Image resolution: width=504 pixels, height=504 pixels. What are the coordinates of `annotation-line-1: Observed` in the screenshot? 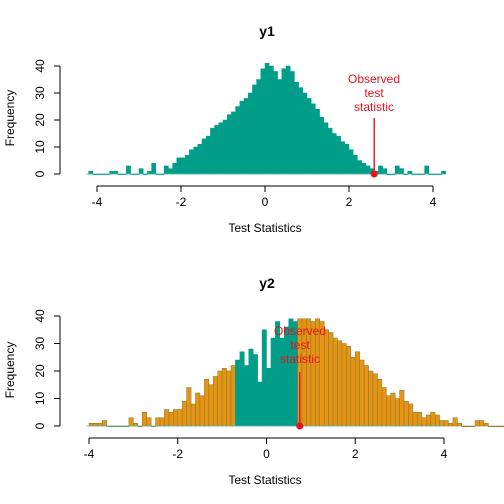 It's located at (374, 79).